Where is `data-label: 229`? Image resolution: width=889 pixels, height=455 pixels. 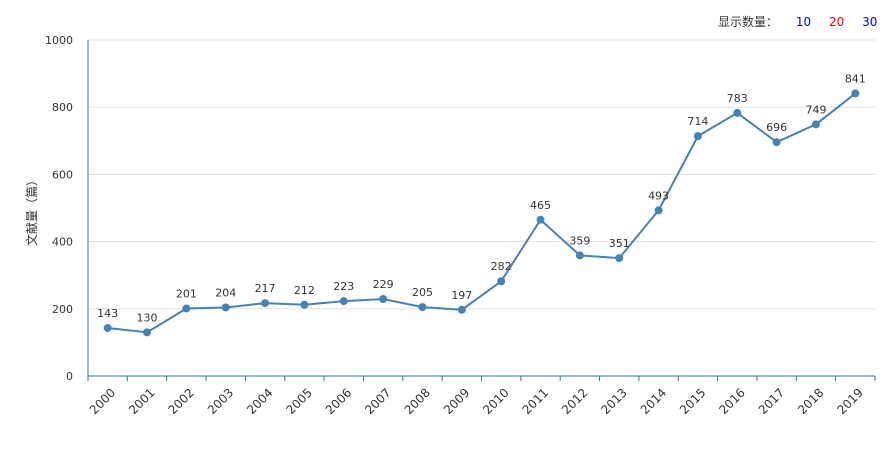 data-label: 229 is located at coordinates (383, 284).